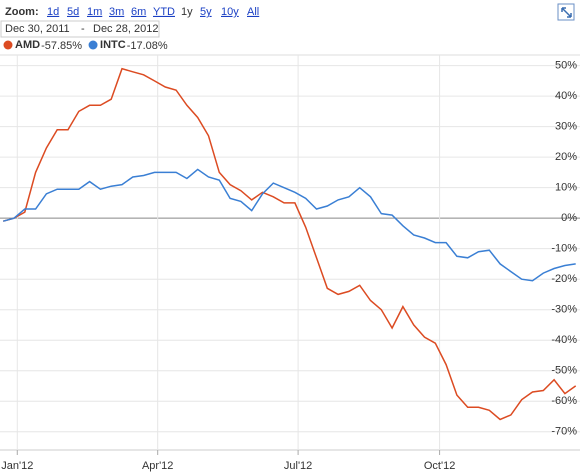  What do you see at coordinates (206, 12) in the screenshot?
I see `range-link: 5y` at bounding box center [206, 12].